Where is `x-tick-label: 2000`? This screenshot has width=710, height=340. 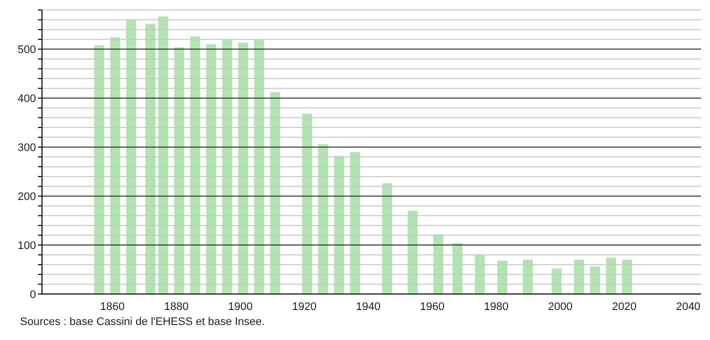 x-tick-label: 2000 is located at coordinates (560, 306).